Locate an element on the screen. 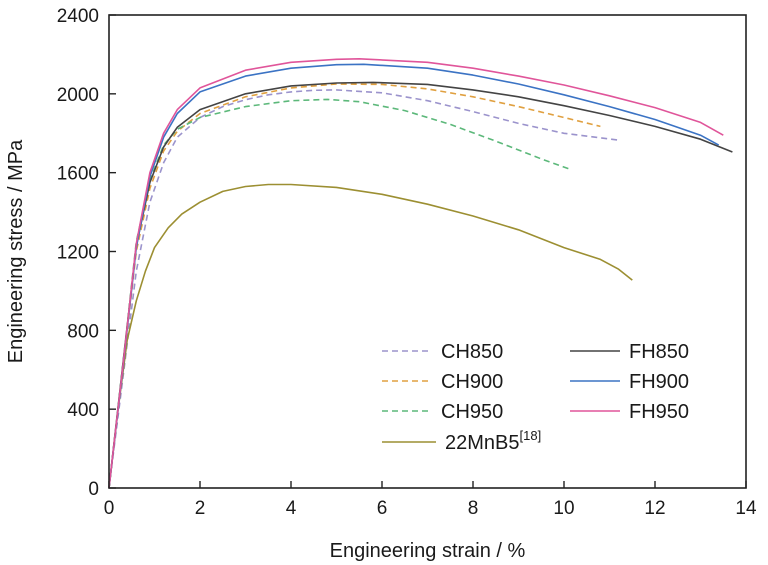 The image size is (768, 565). legend-text-ch850: CH850 is located at coordinates (472, 352).